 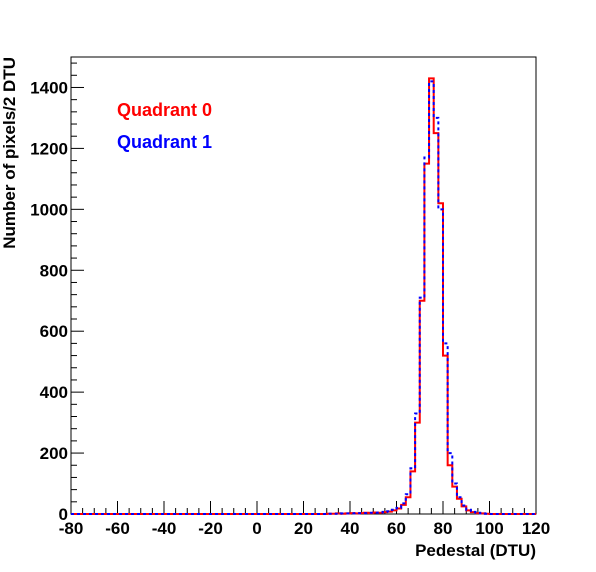 What do you see at coordinates (49, 301) in the screenshot?
I see `y-axis-tick-labels: 0 200 400 600 800 1000 1200 1400` at bounding box center [49, 301].